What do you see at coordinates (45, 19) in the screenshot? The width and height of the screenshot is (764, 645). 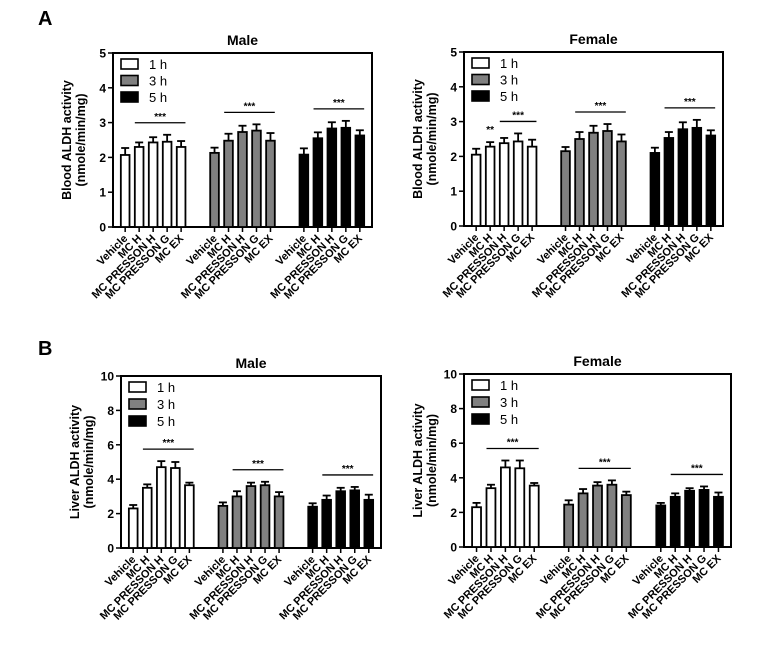 I see `panel-letter-a: A` at bounding box center [45, 19].